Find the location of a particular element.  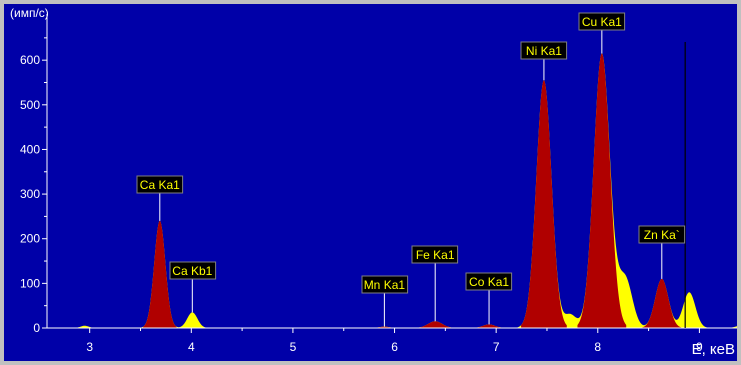

peak-label-1: Ca Kb1 is located at coordinates (192, 271).